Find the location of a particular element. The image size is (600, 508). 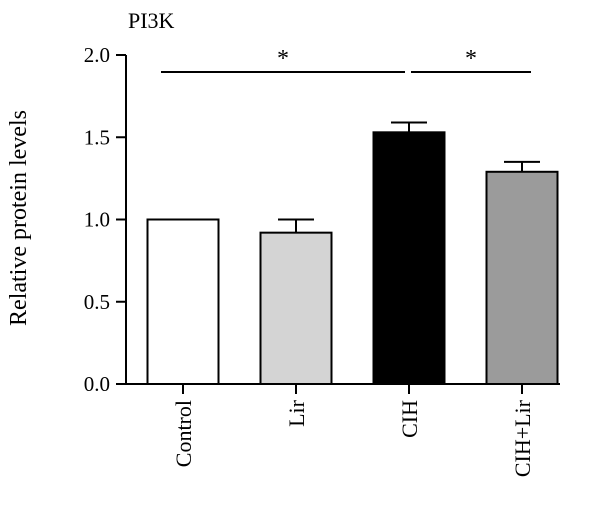

y-tick-label: 1.0 is located at coordinates (97, 220).